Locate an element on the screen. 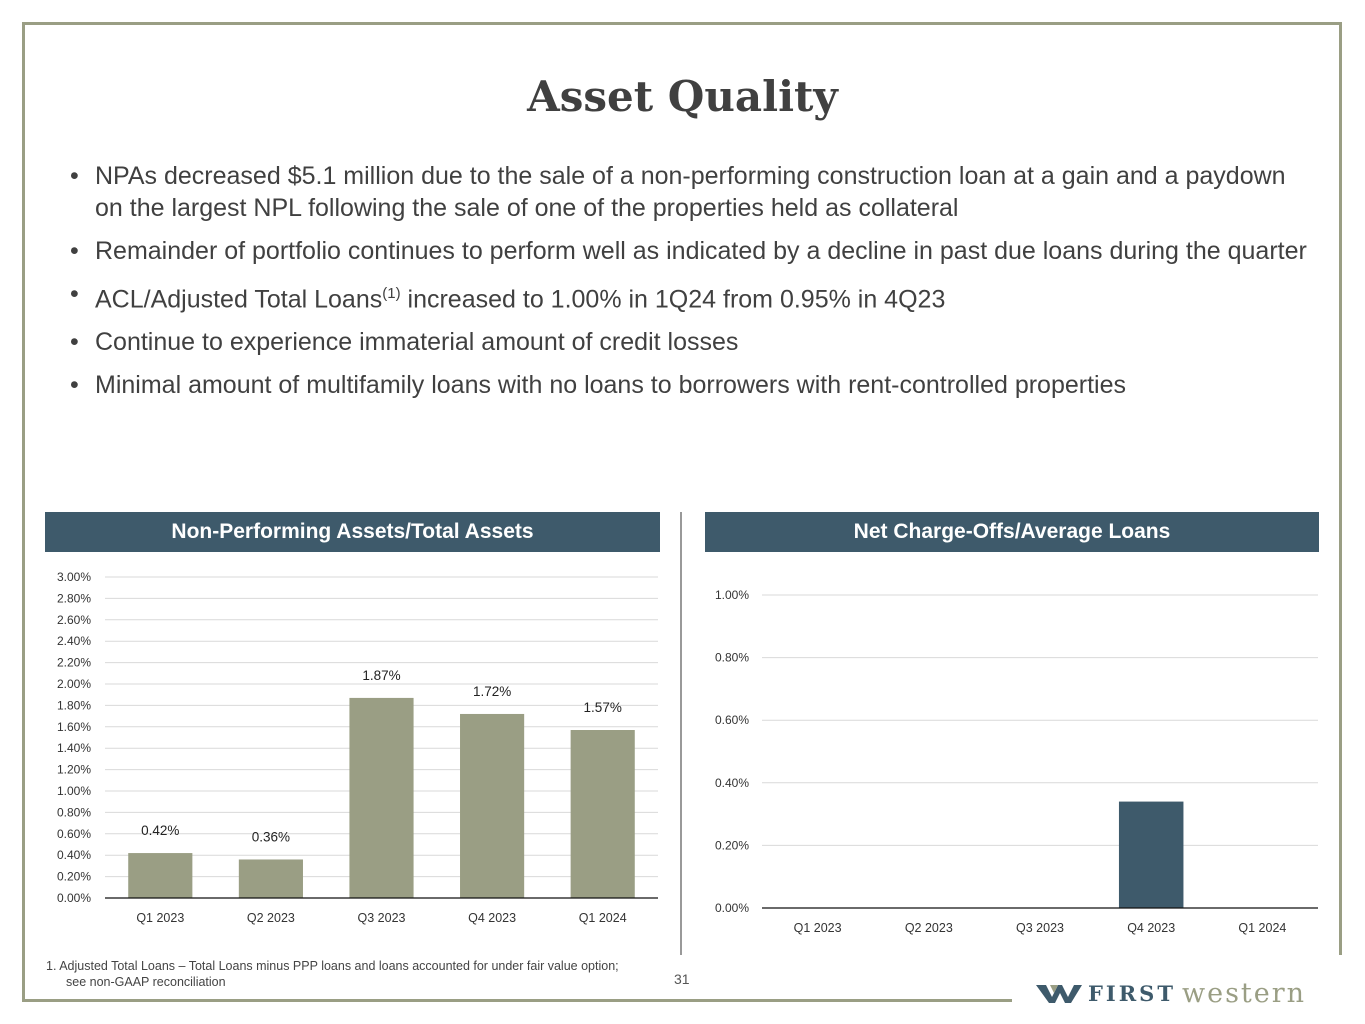  data-label: 0.42% is located at coordinates (160, 830).